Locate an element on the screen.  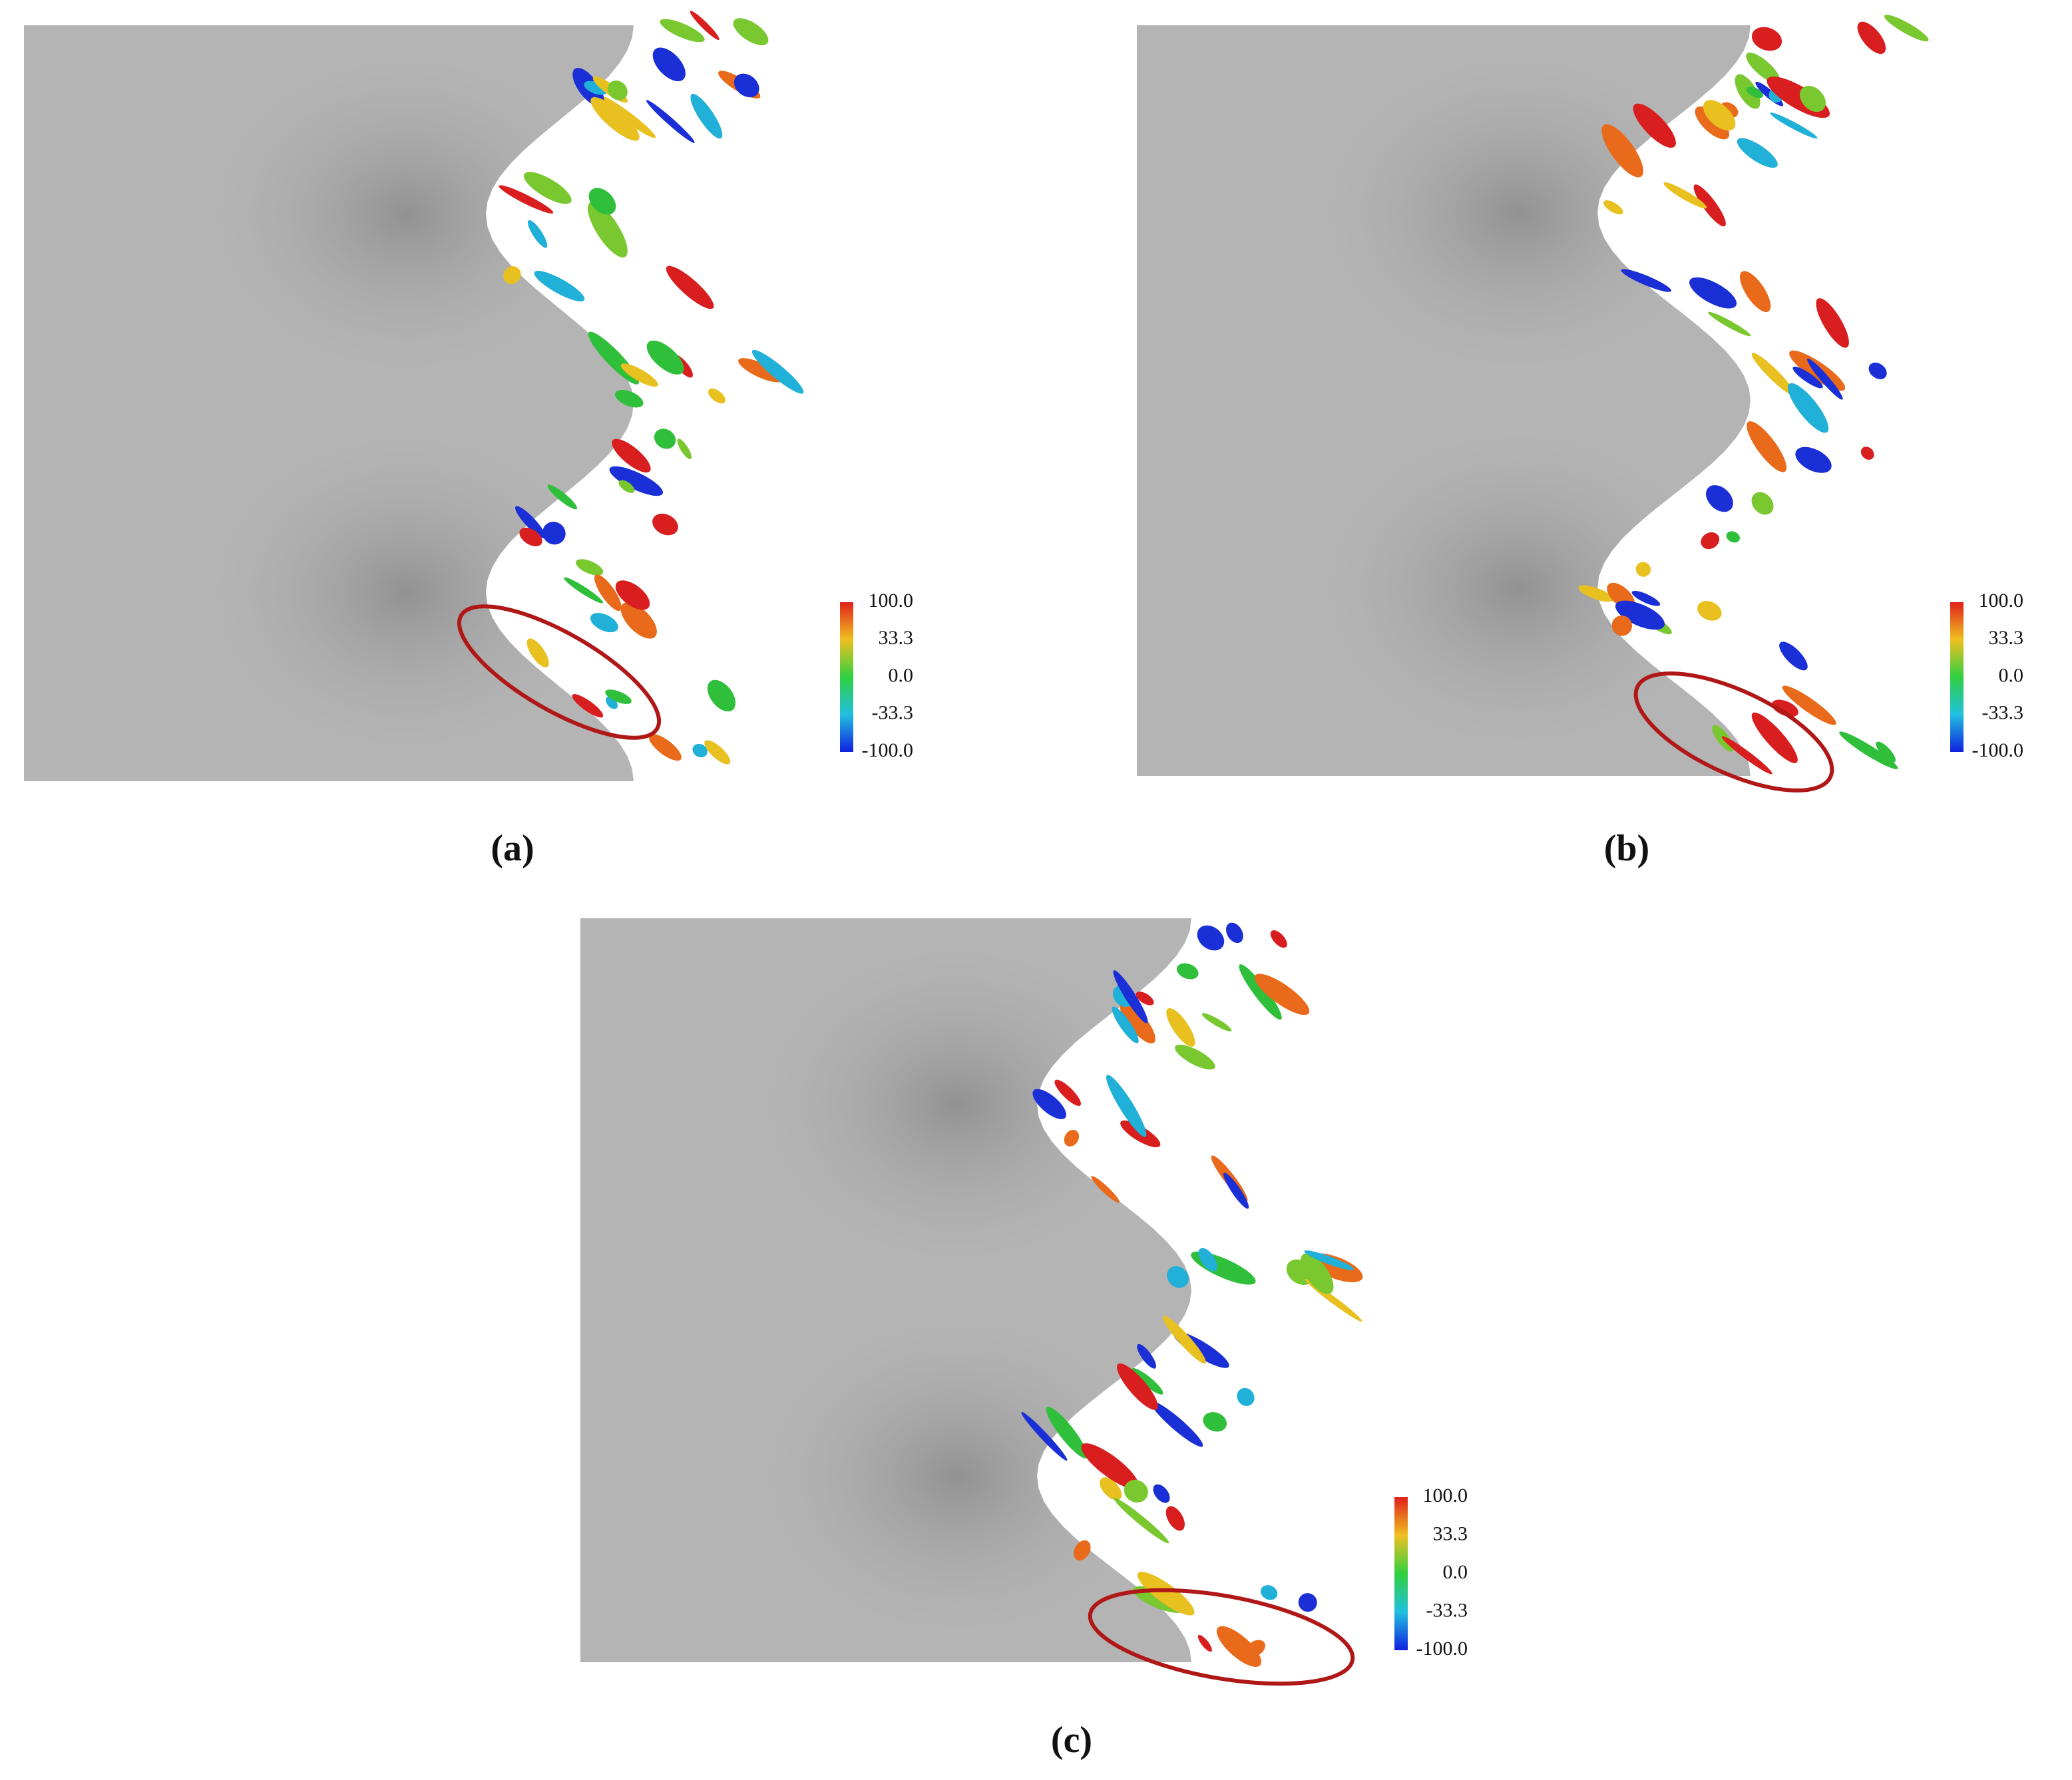
colorbar-label: 100.0 is located at coordinates (892, 601).